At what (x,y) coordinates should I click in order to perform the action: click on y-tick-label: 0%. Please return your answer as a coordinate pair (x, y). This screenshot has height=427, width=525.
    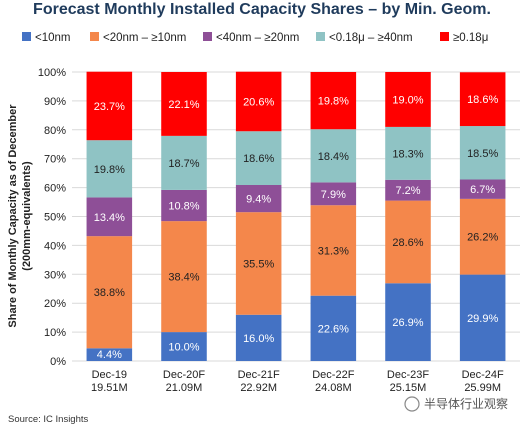
    Looking at the image, I should click on (58, 362).